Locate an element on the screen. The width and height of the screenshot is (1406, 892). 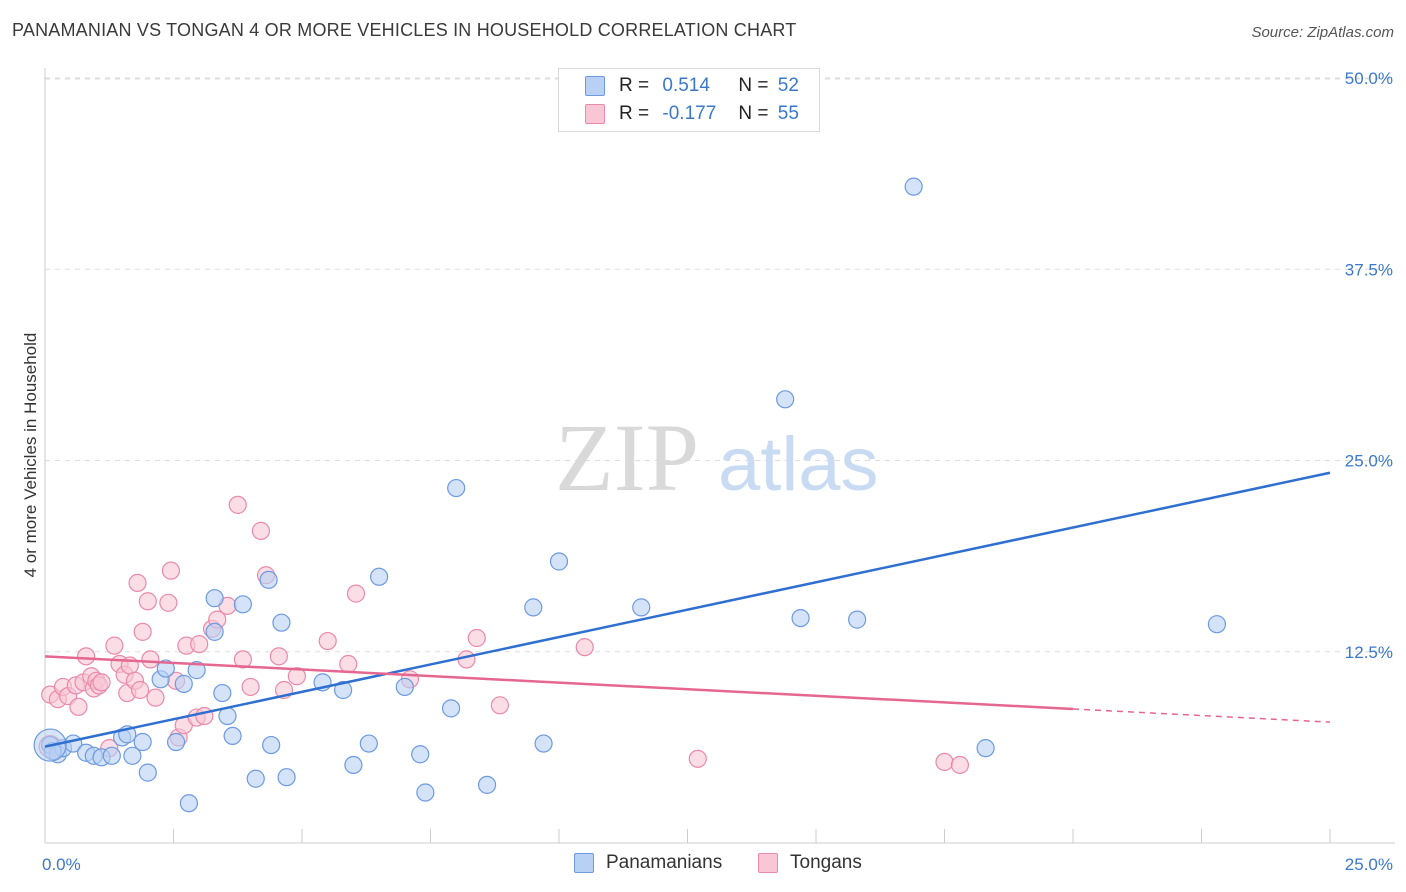
y-tick-label: 12.5% is located at coordinates (1369, 652).